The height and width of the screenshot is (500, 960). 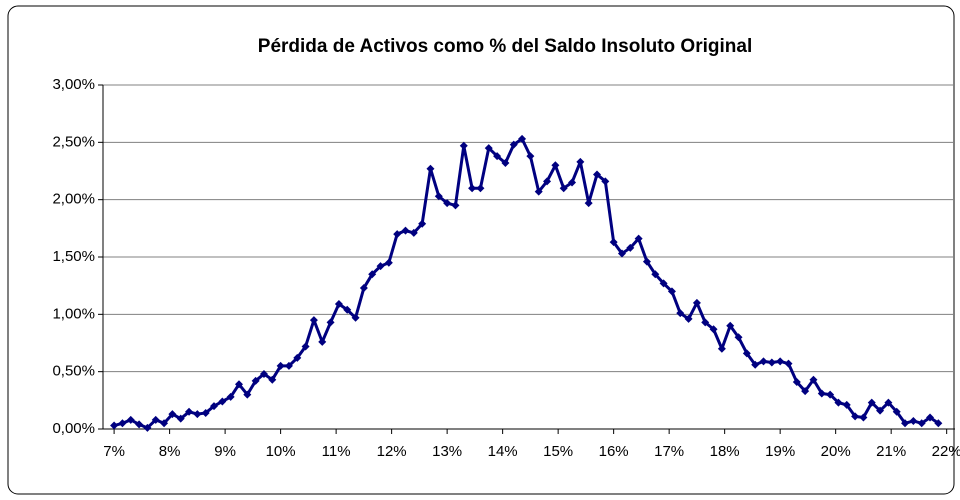 I want to click on x-tick-label: 16%, so click(x=614, y=451).